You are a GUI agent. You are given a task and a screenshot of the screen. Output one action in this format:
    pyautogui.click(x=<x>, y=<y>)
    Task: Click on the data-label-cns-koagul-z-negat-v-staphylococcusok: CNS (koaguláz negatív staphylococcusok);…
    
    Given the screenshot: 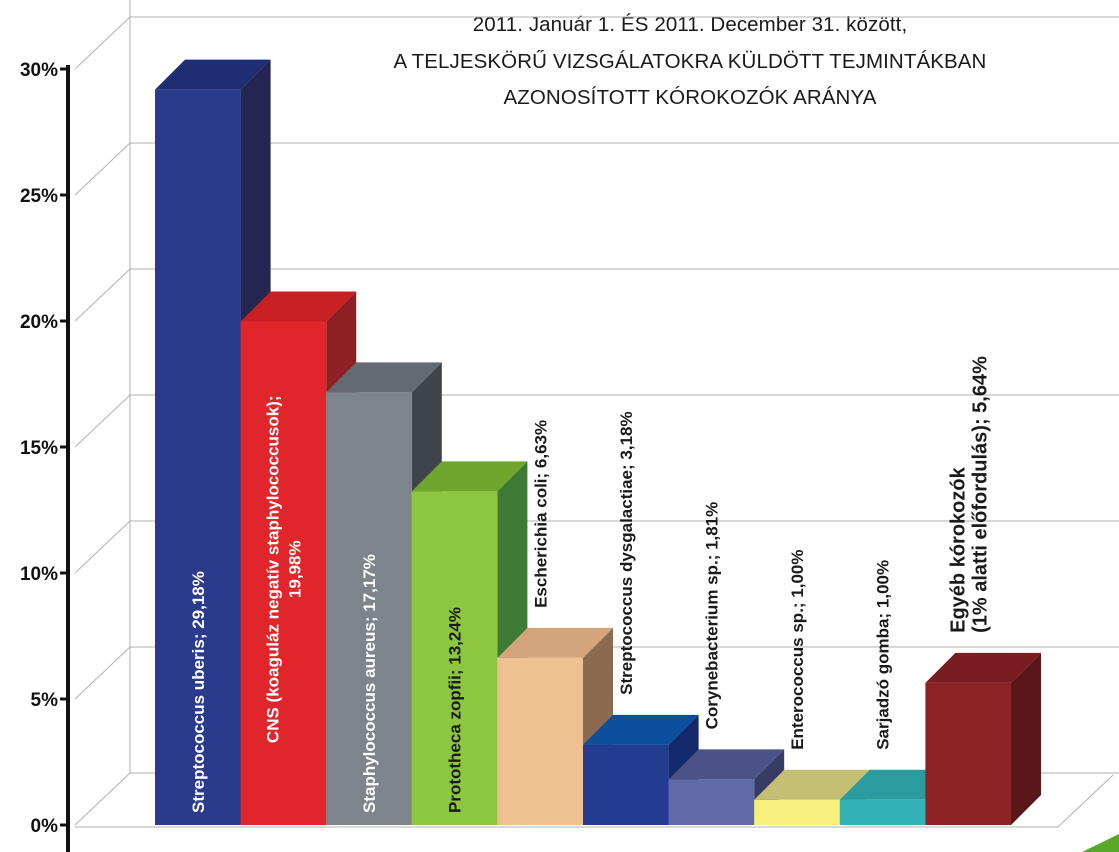 What is the action you would take?
    pyautogui.click(x=284, y=569)
    